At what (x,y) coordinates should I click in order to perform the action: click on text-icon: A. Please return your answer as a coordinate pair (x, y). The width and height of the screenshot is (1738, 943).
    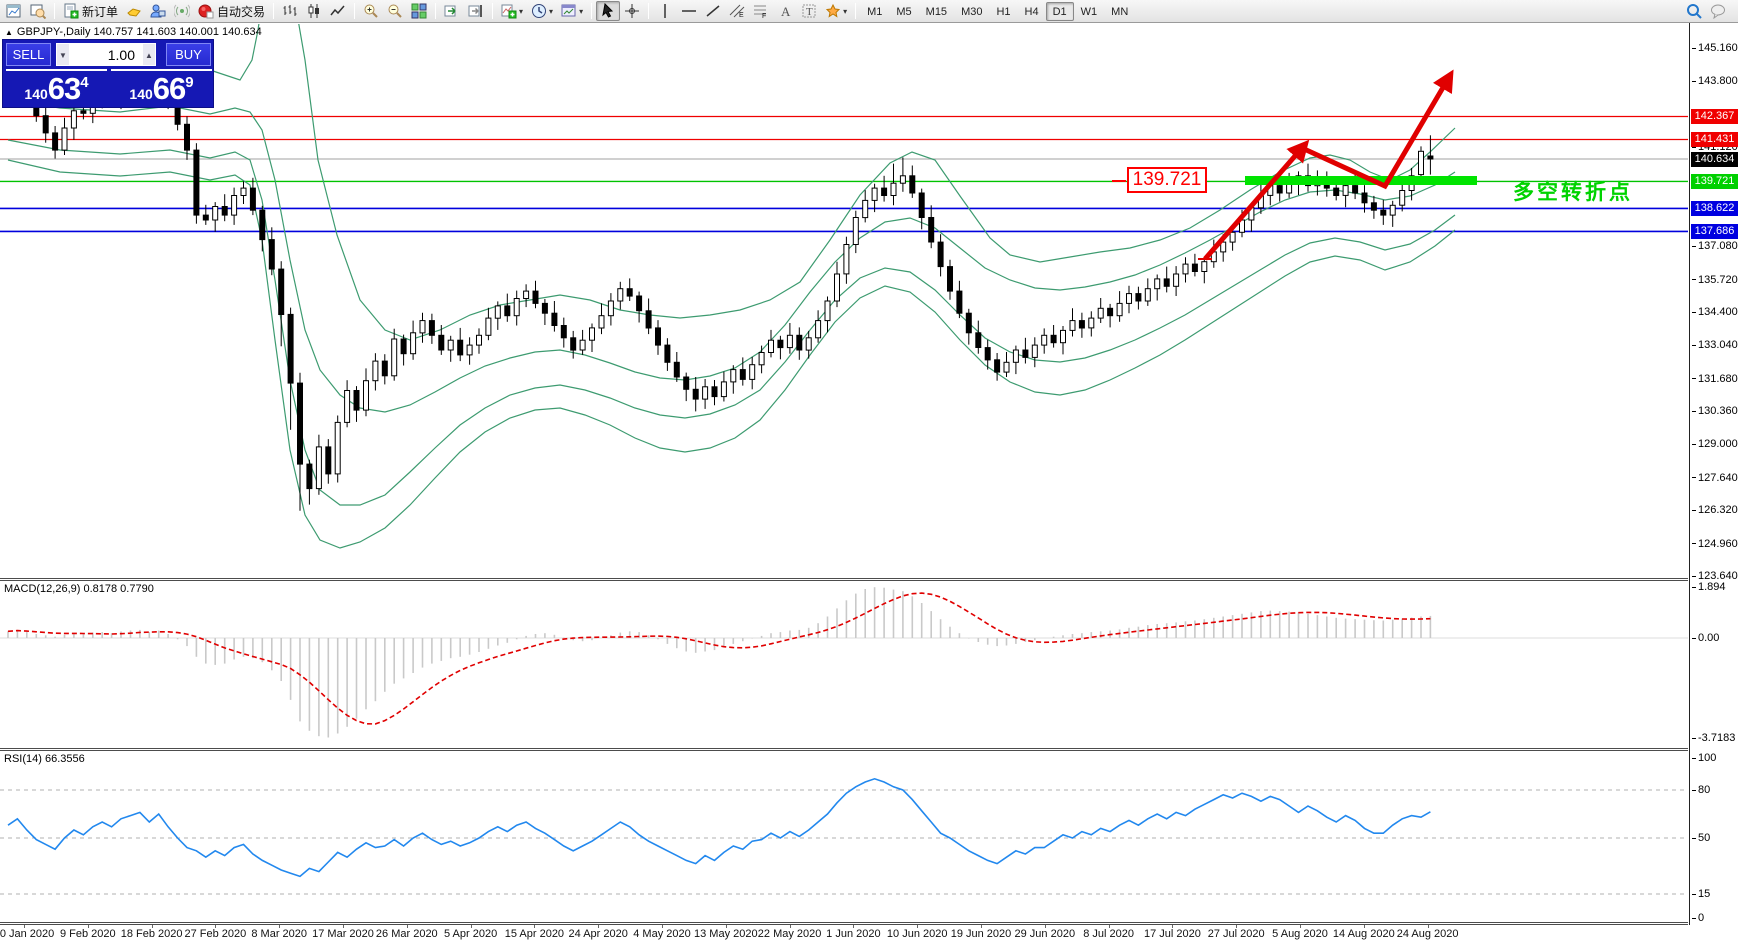
    Looking at the image, I should click on (785, 11).